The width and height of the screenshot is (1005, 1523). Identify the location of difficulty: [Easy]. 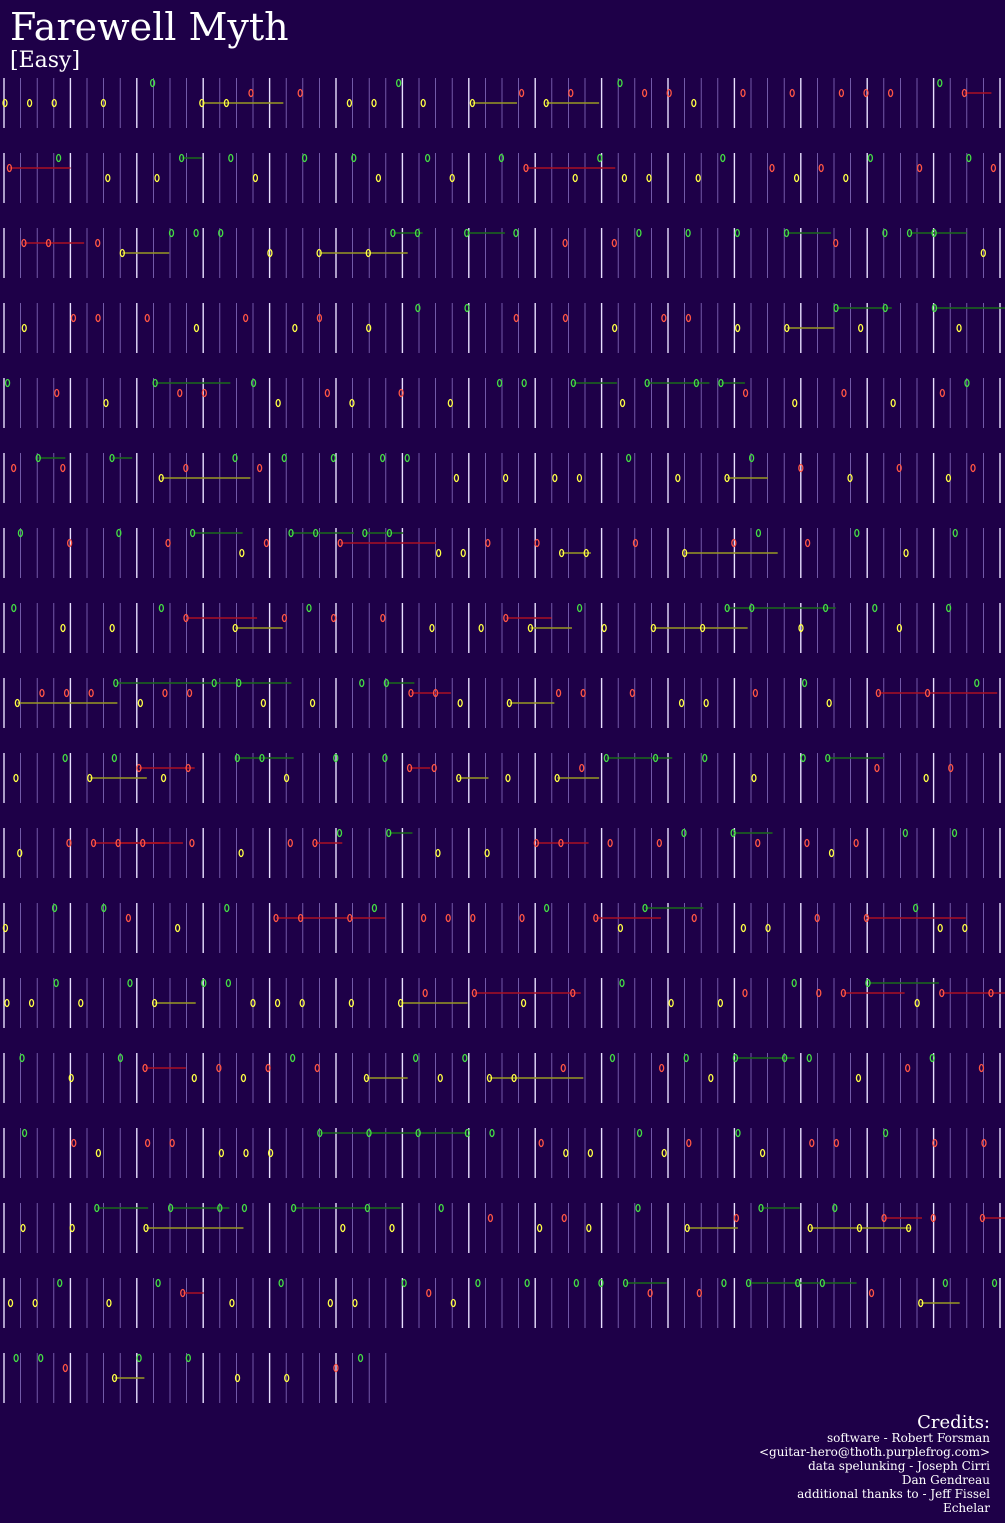
(45, 60).